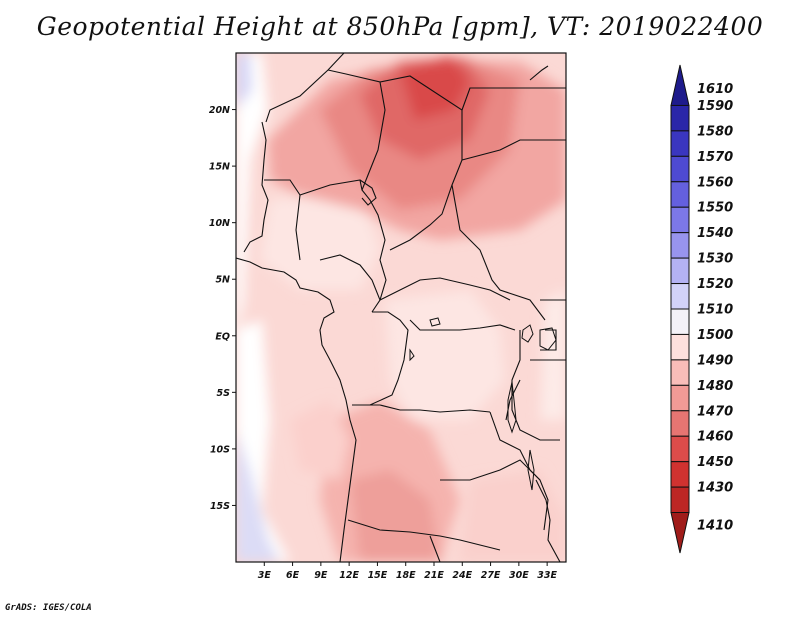 This screenshot has width=800, height=618. I want to click on lon-tick-label: 27E, so click(491, 575).